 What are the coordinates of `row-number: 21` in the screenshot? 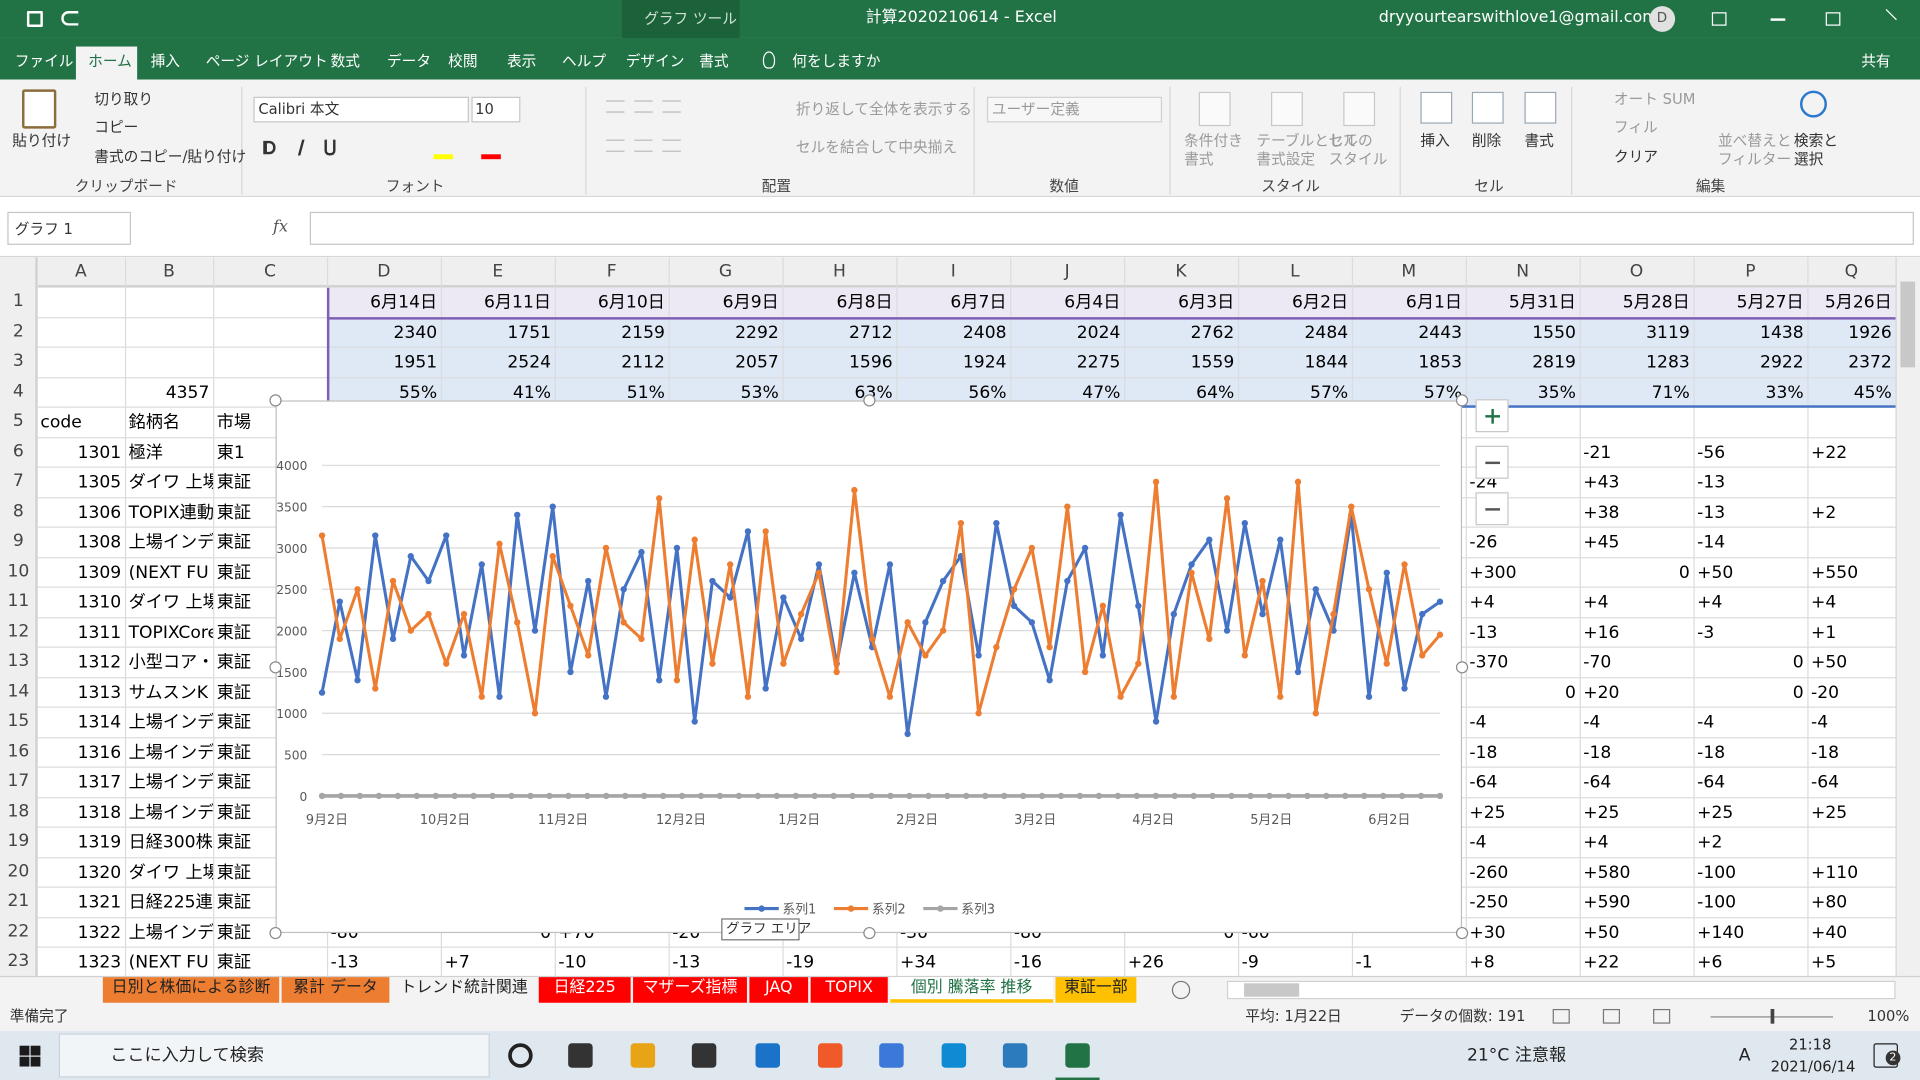 It's located at (18, 901).